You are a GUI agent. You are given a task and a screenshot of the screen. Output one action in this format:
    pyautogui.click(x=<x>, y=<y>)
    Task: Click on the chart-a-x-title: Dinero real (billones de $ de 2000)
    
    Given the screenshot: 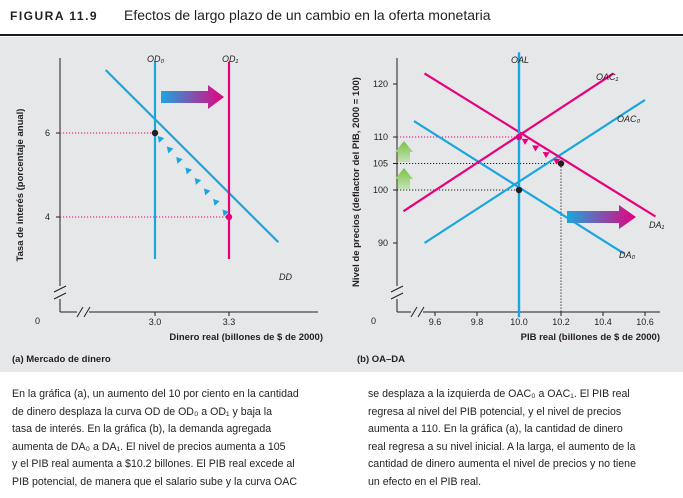 What is the action you would take?
    pyautogui.click(x=246, y=337)
    